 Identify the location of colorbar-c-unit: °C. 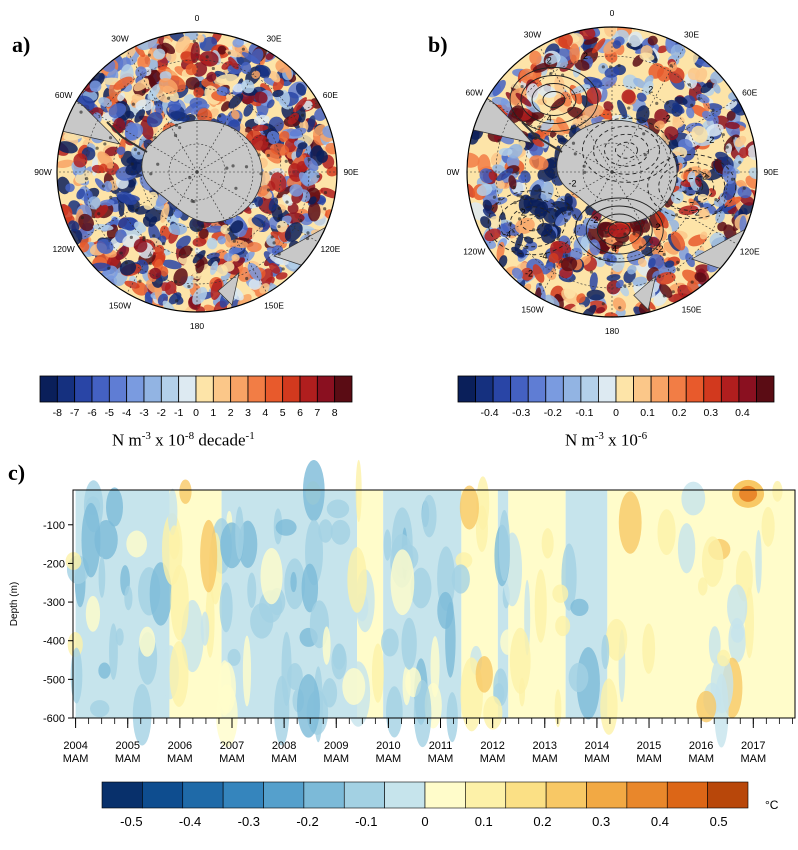
(772, 805).